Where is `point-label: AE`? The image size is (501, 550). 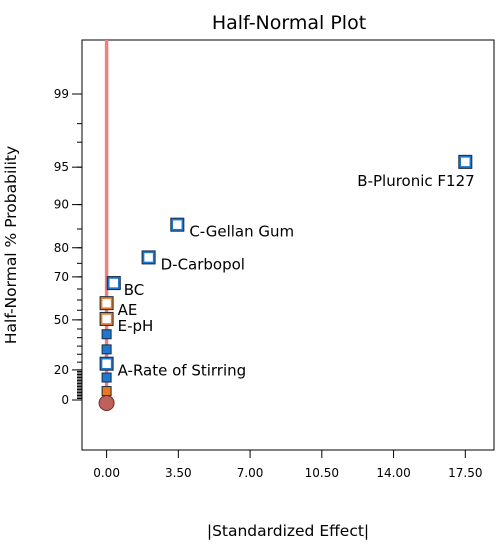 point-label: AE is located at coordinates (128, 310).